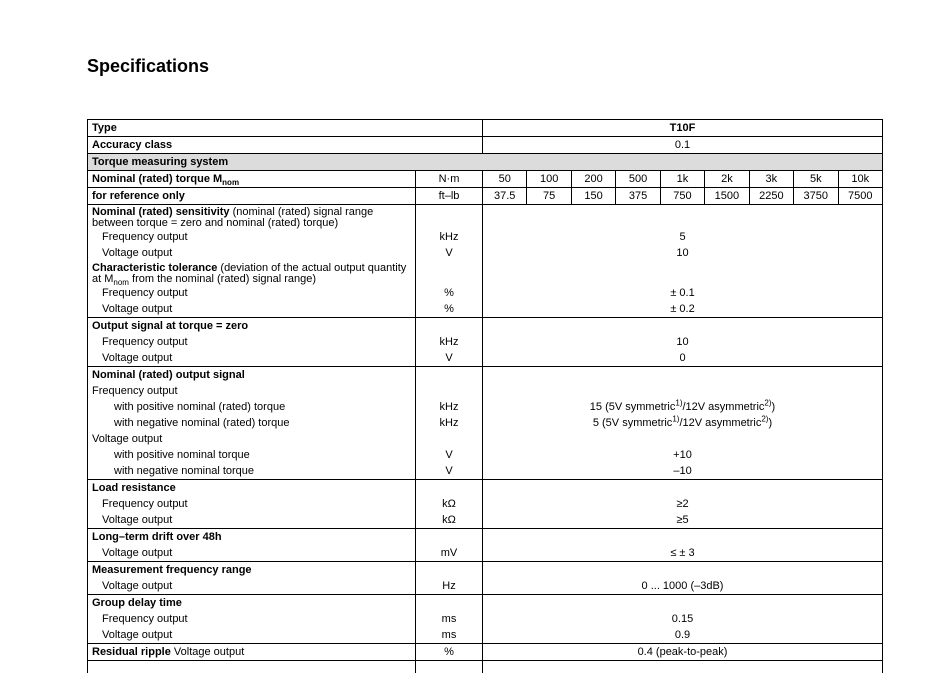 This screenshot has height=690, width=931. Describe the element at coordinates (505, 196) in the screenshot. I see `value-cell: 37.5` at that location.